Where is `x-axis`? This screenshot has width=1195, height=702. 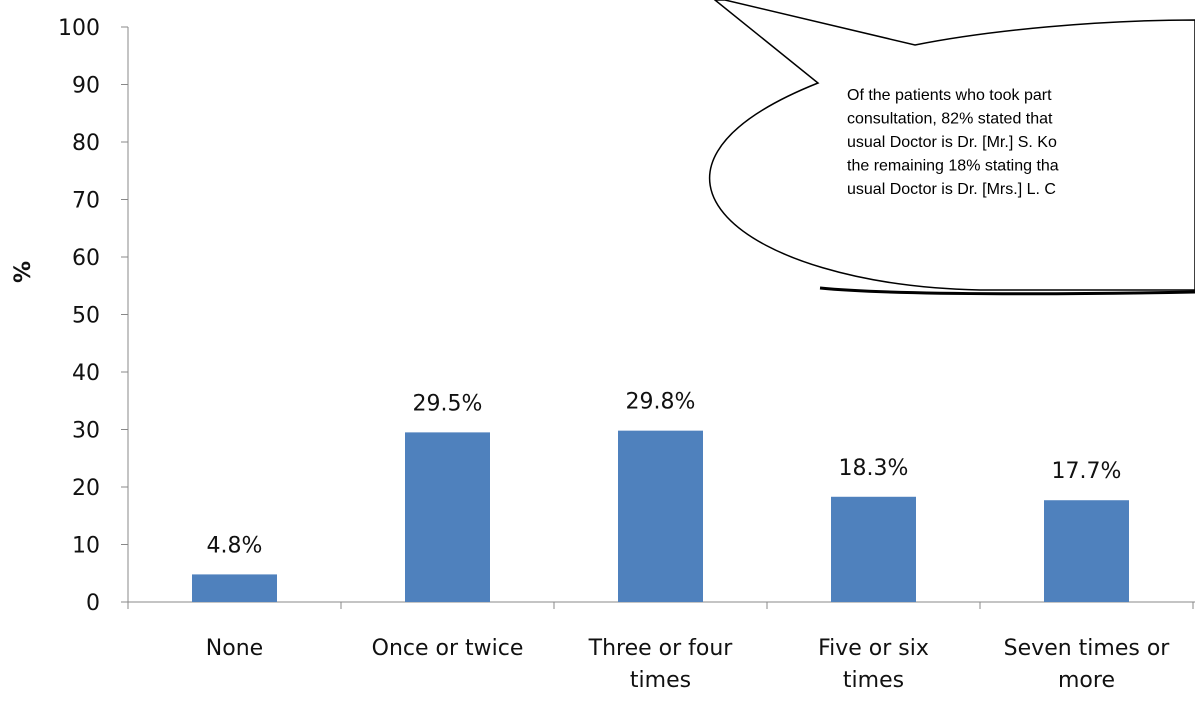
x-axis is located at coordinates (661, 605).